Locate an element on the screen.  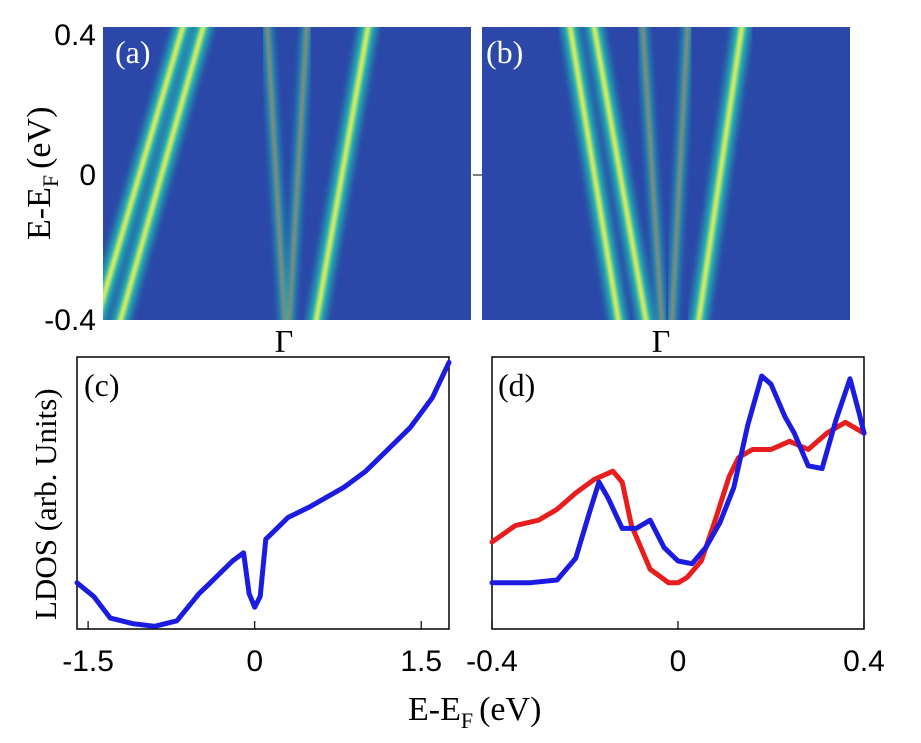
shared-xlabel: E-EF (eV) is located at coordinates (474, 712).